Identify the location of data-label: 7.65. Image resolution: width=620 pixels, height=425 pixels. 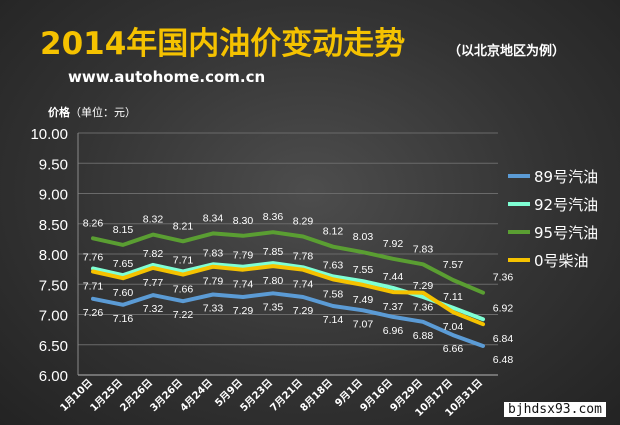
(123, 264).